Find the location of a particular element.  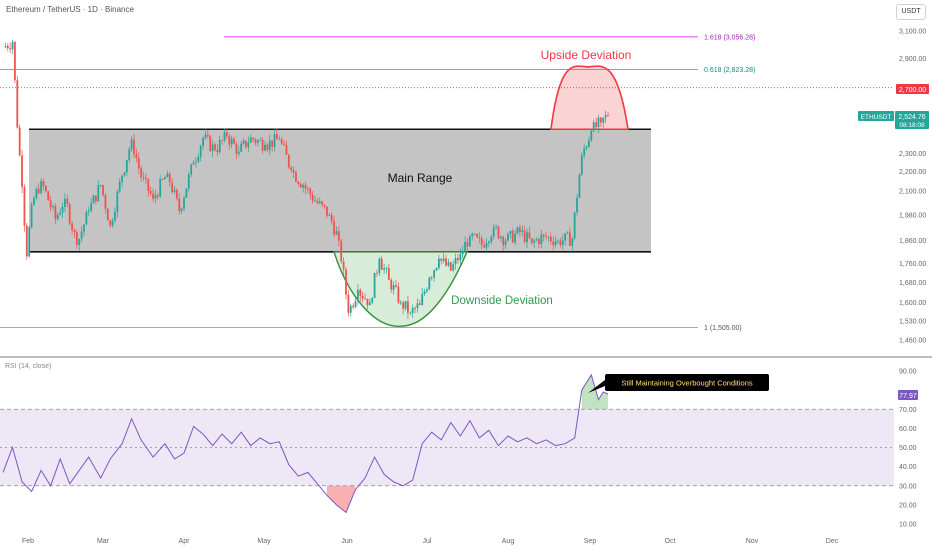

time-tick-label: Jul is located at coordinates (427, 541).